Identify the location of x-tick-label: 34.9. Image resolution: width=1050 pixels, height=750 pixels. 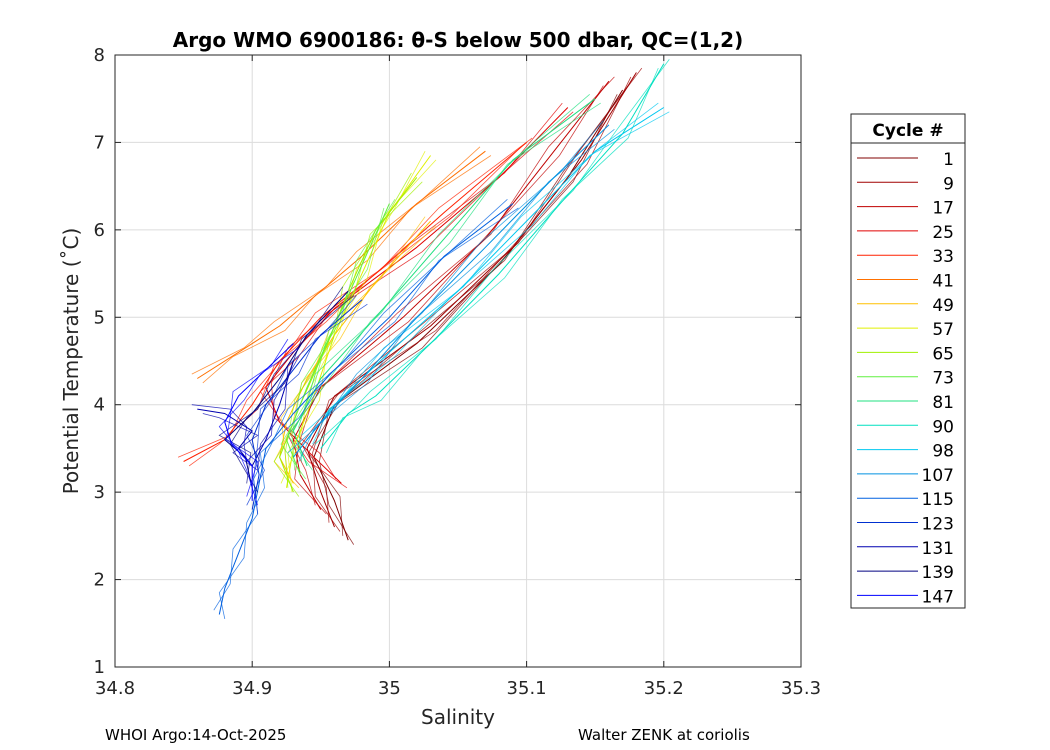
(252, 688).